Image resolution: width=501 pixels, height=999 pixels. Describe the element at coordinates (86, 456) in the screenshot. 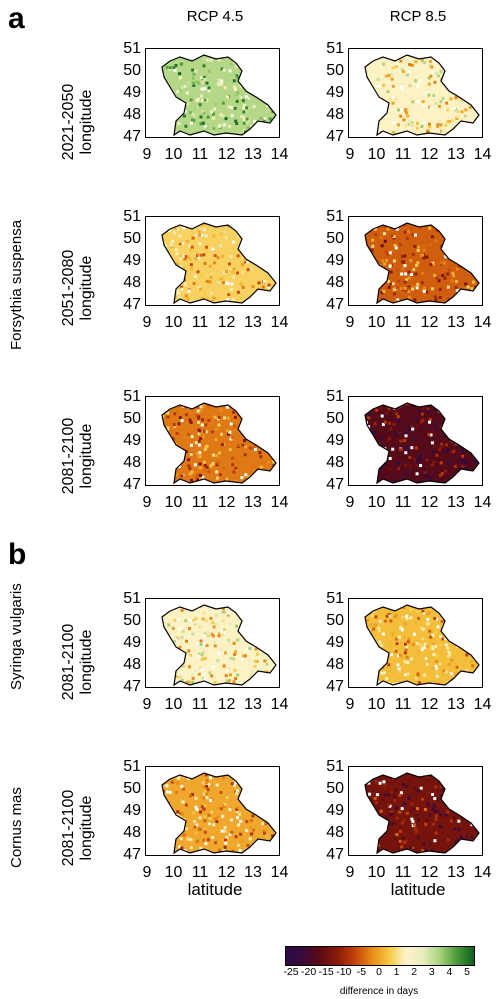

I see `row-ylabel-3: longitude` at that location.